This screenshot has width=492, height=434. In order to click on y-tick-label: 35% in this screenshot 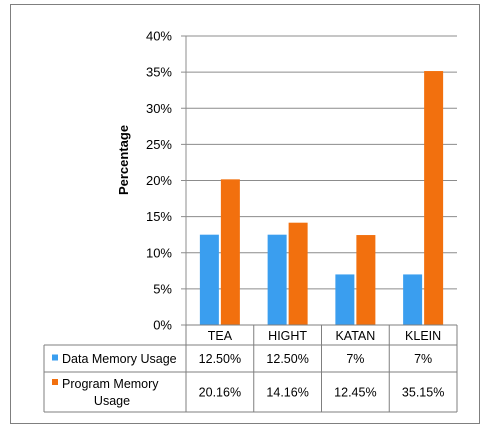, I will do `click(159, 72)`.